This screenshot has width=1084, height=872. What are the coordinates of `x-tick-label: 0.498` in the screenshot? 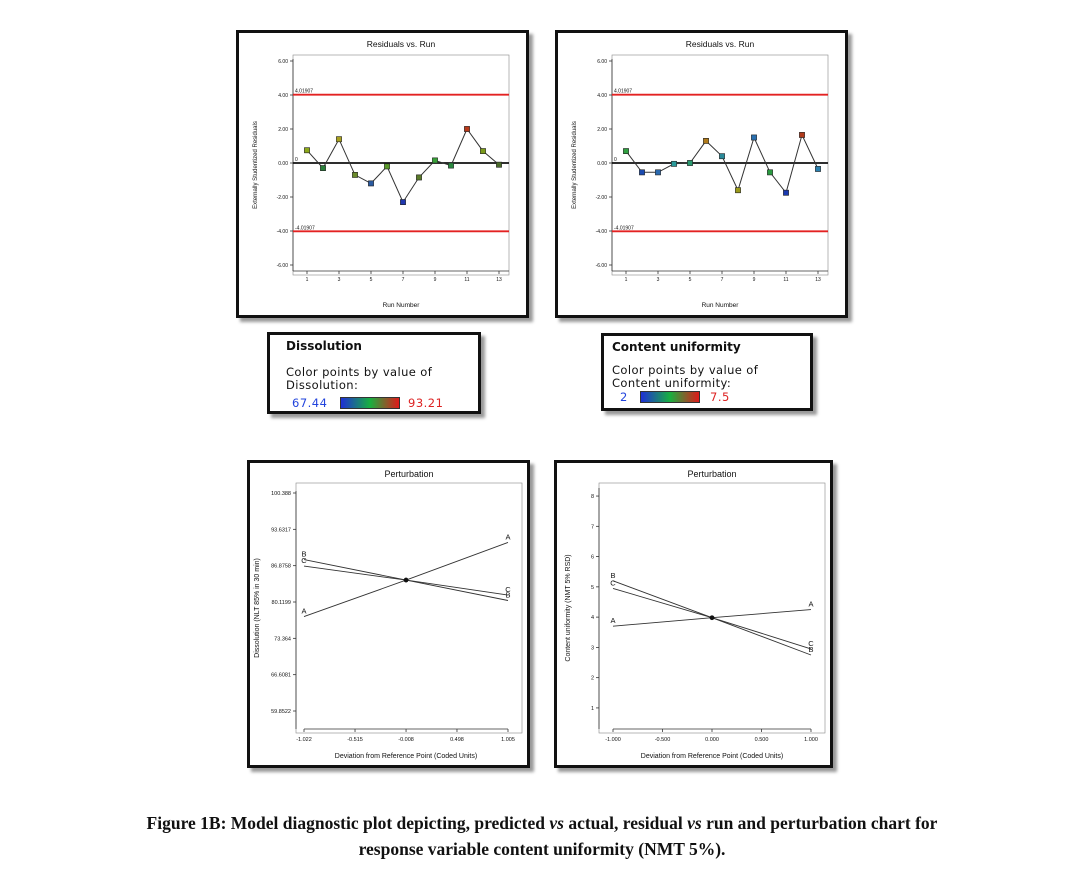 It's located at (457, 740).